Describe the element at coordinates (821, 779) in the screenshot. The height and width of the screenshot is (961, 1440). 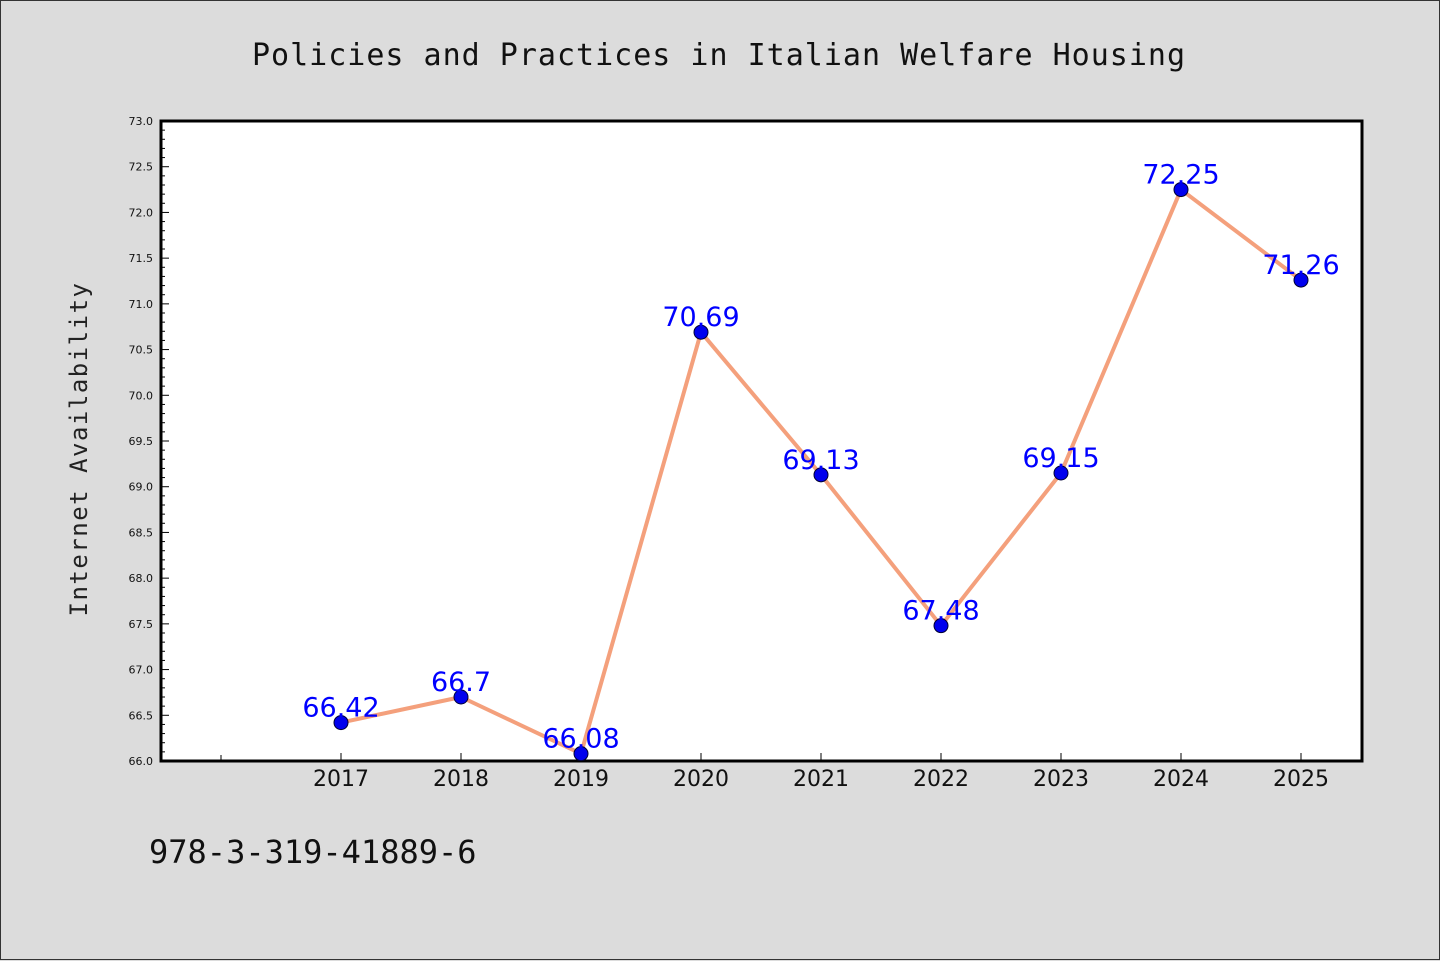
I see `x-tick-label: 2021` at that location.